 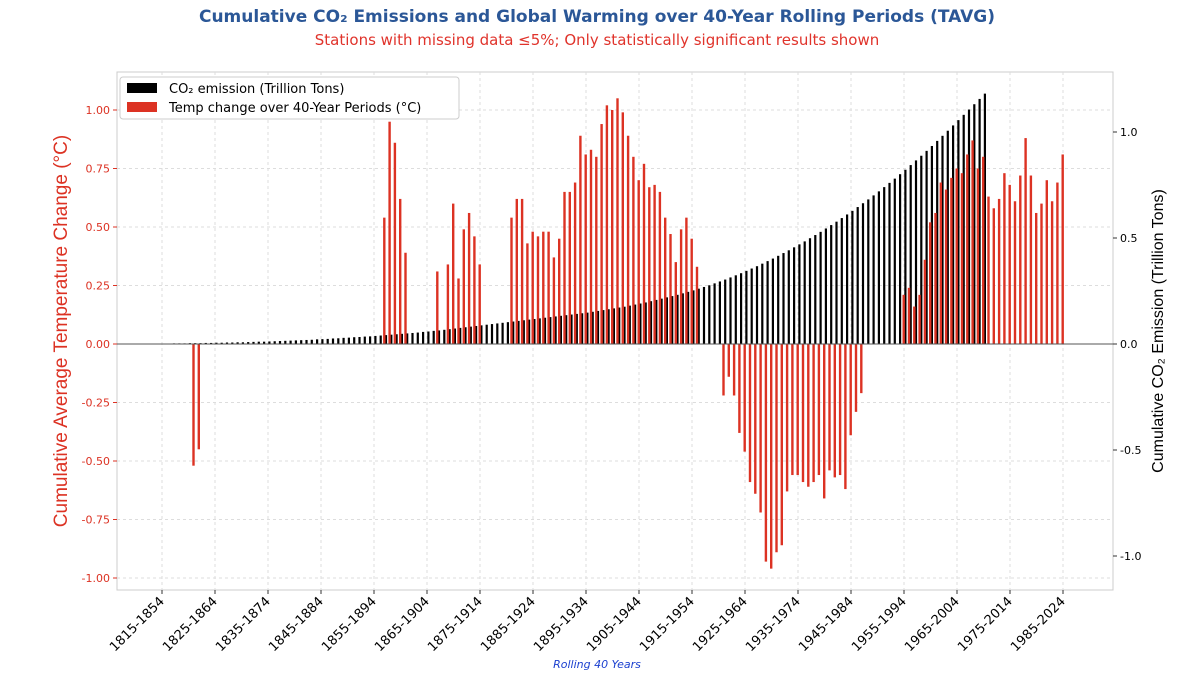 What do you see at coordinates (256, 89) in the screenshot?
I see `legend-label-co2: CO₂ emission (Trillion Tons)` at bounding box center [256, 89].